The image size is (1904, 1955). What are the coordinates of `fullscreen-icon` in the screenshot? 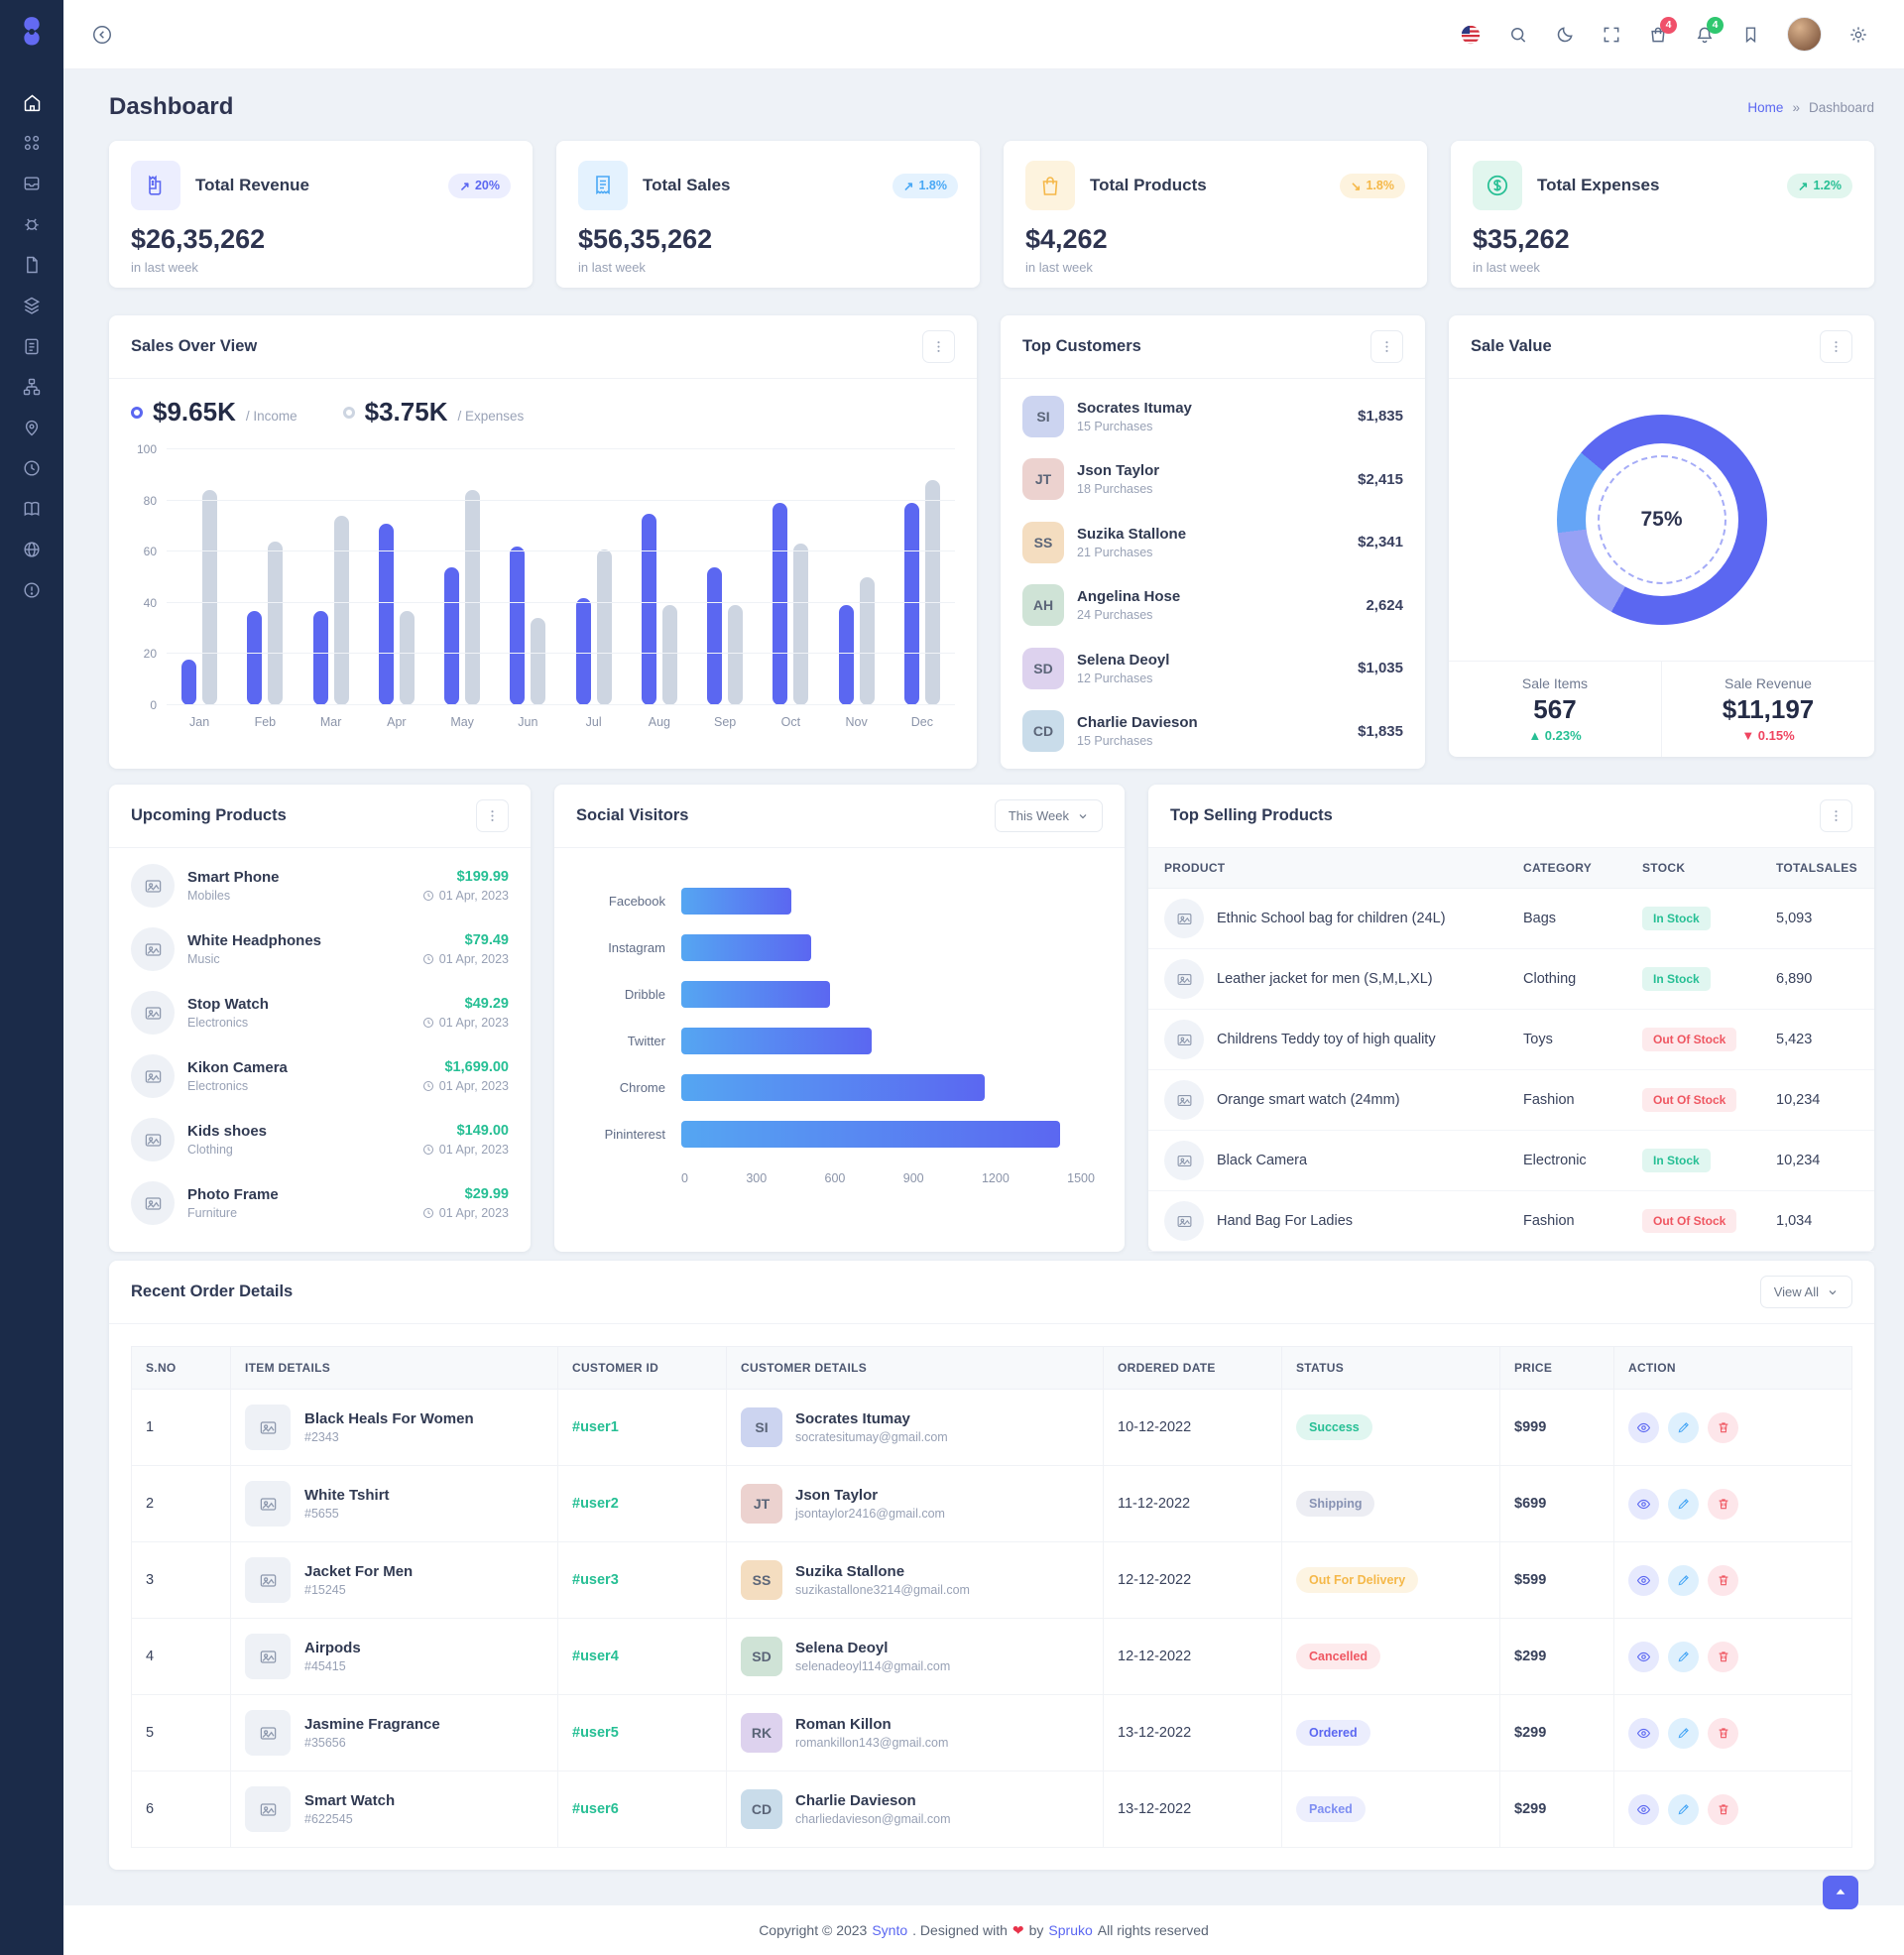 It's located at (1611, 35).